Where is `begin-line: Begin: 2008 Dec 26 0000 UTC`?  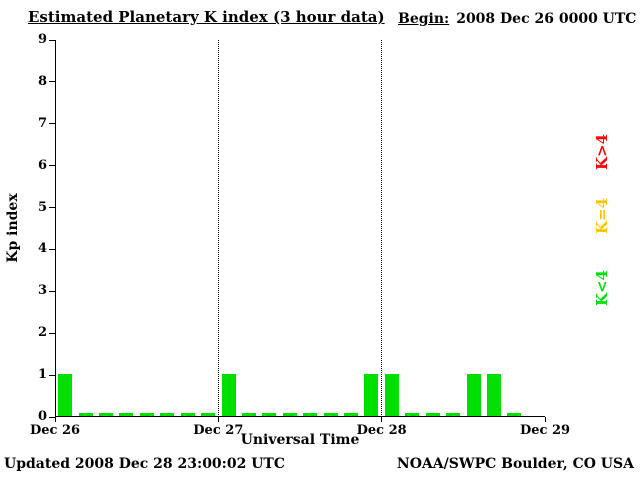 begin-line: Begin: 2008 Dec 26 0000 UTC is located at coordinates (517, 19).